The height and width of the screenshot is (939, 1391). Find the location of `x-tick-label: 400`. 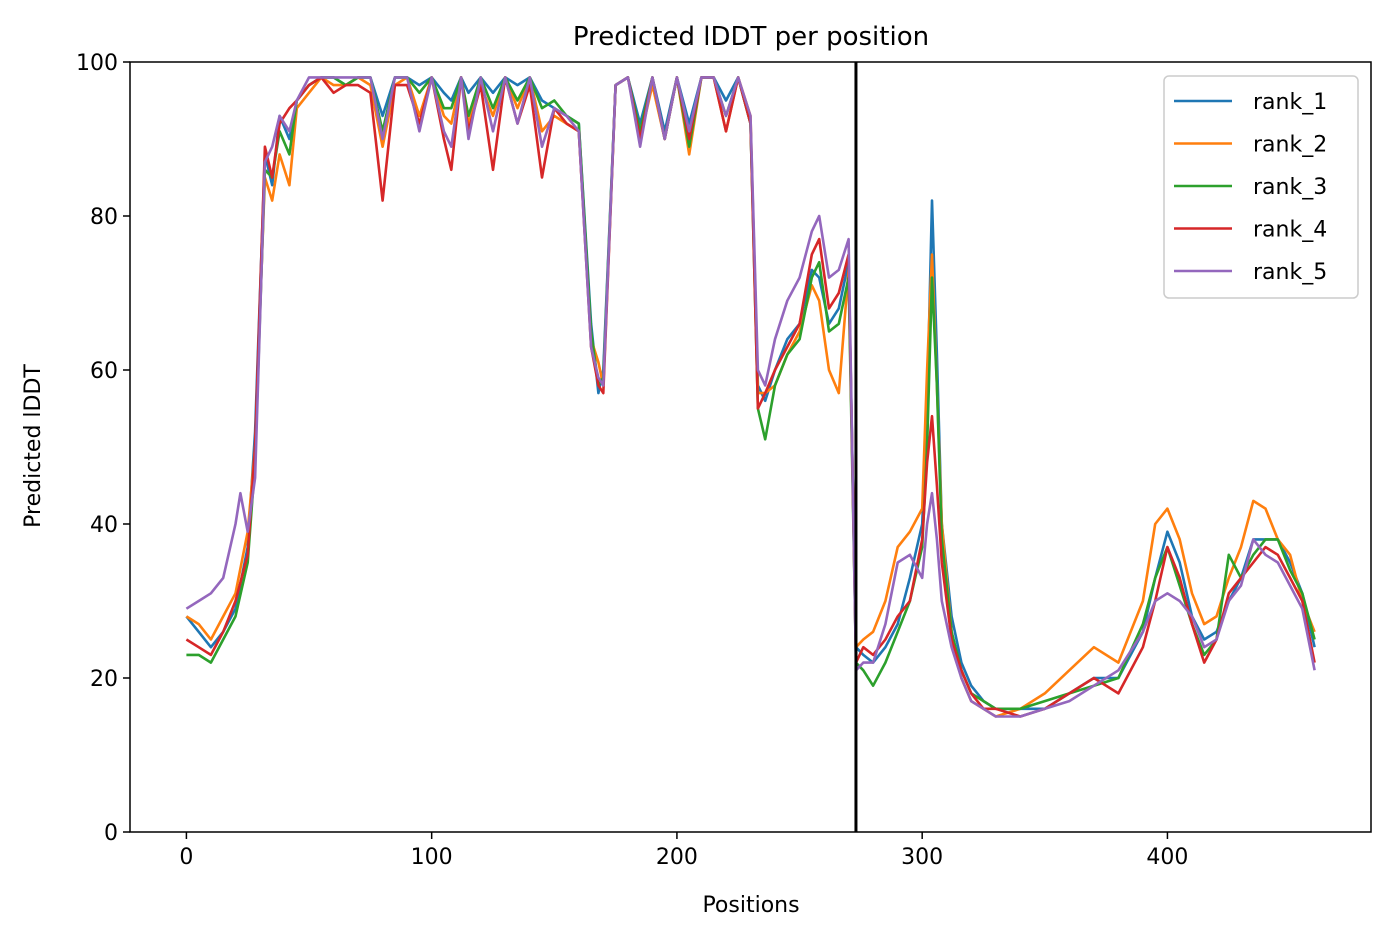

x-tick-label: 400 is located at coordinates (1167, 857).